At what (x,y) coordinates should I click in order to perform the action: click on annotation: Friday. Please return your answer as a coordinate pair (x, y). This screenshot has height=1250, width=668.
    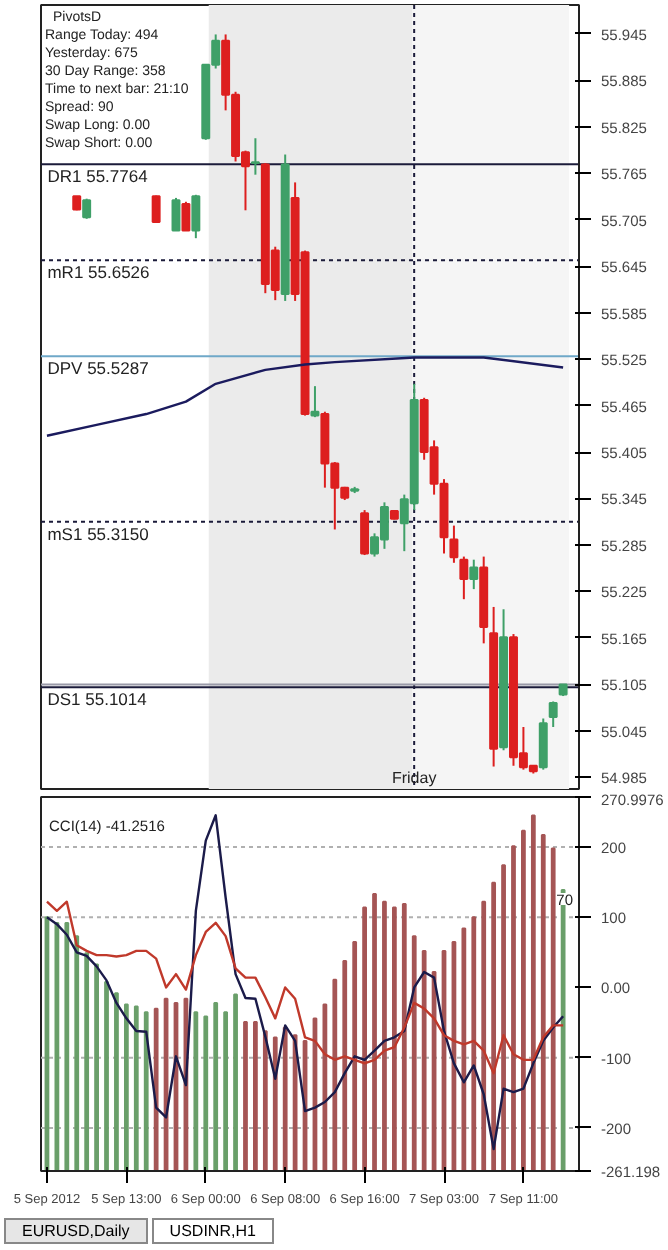
    Looking at the image, I should click on (414, 778).